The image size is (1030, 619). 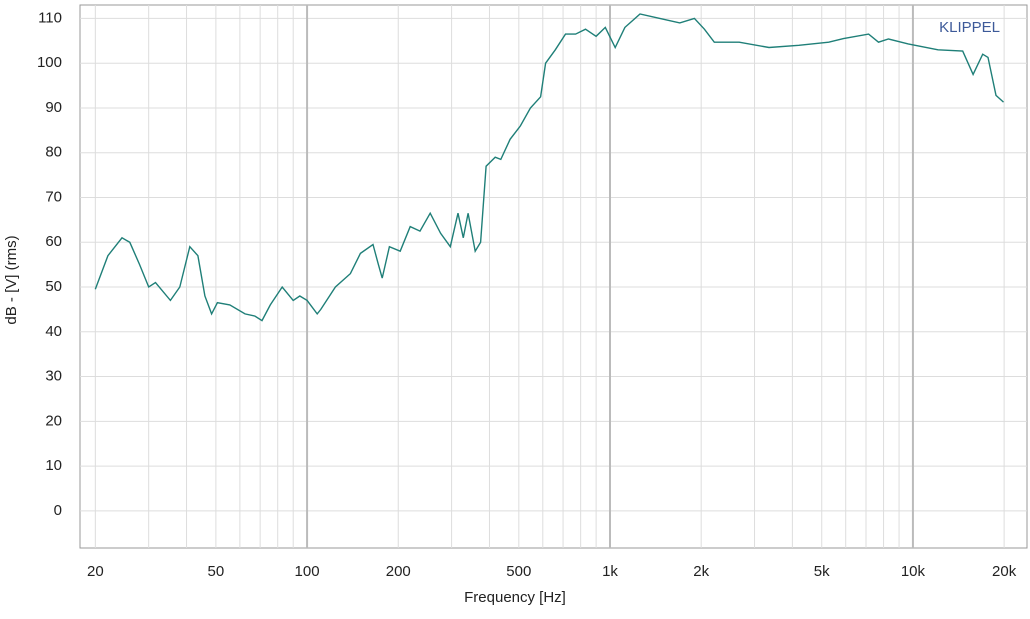 What do you see at coordinates (518, 571) in the screenshot?
I see `x-tick-label: 500` at bounding box center [518, 571].